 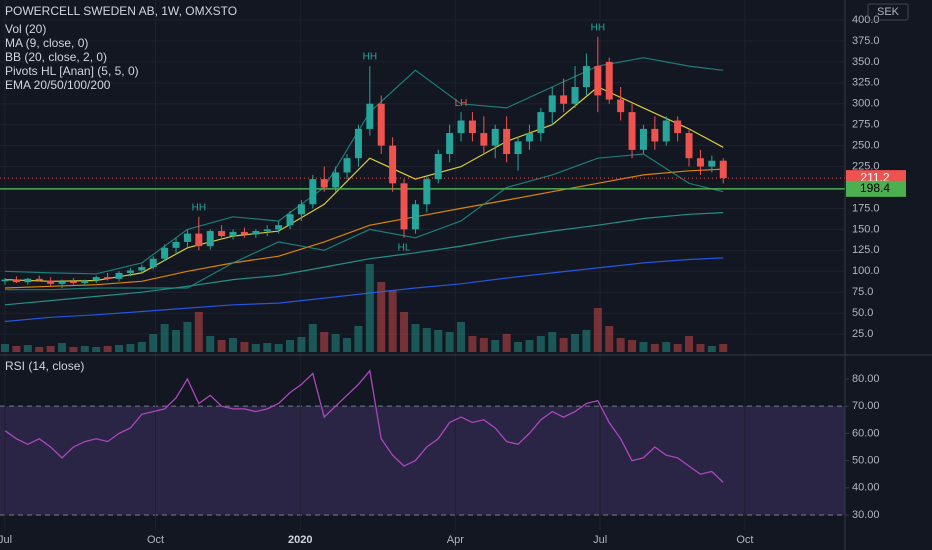 I want to click on y-tick-label: 175.0, so click(x=866, y=208).